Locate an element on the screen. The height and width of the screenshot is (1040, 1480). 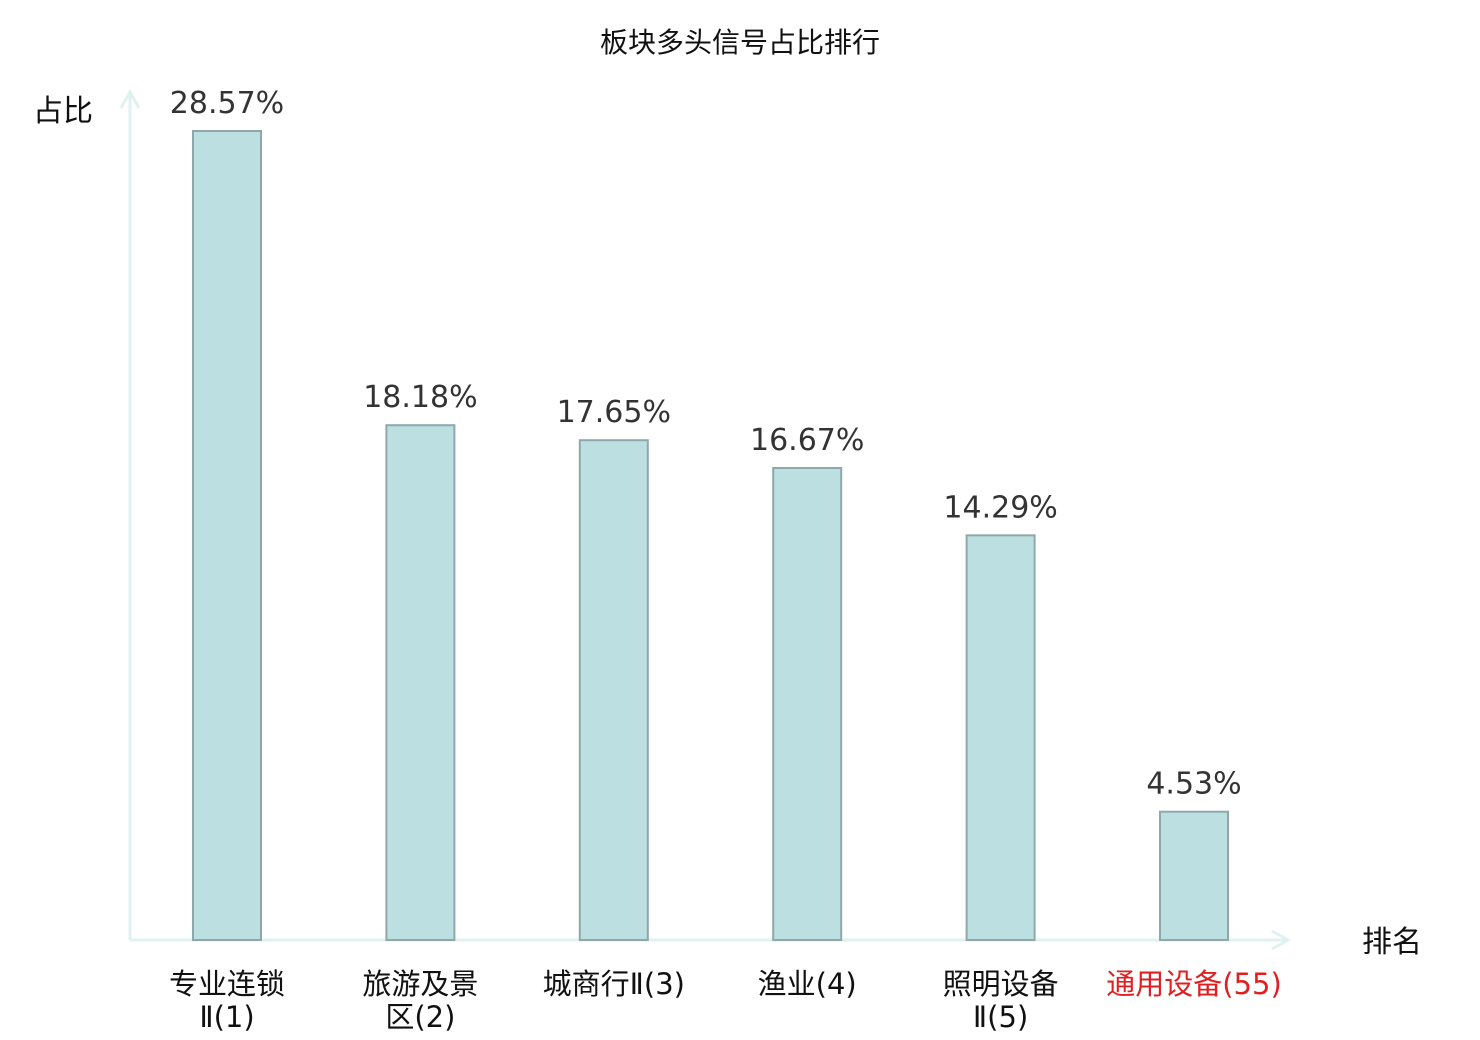
y-axis-label: 占比 is located at coordinates (63, 111).